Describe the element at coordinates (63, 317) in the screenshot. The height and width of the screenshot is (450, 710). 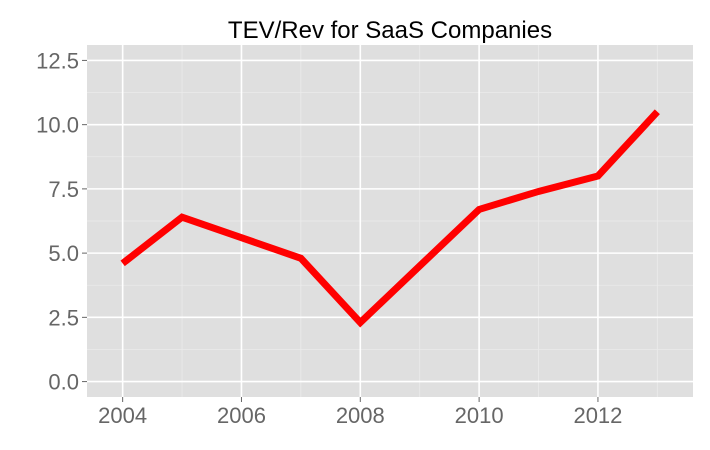
I see `y-tick-label: 2.5` at that location.